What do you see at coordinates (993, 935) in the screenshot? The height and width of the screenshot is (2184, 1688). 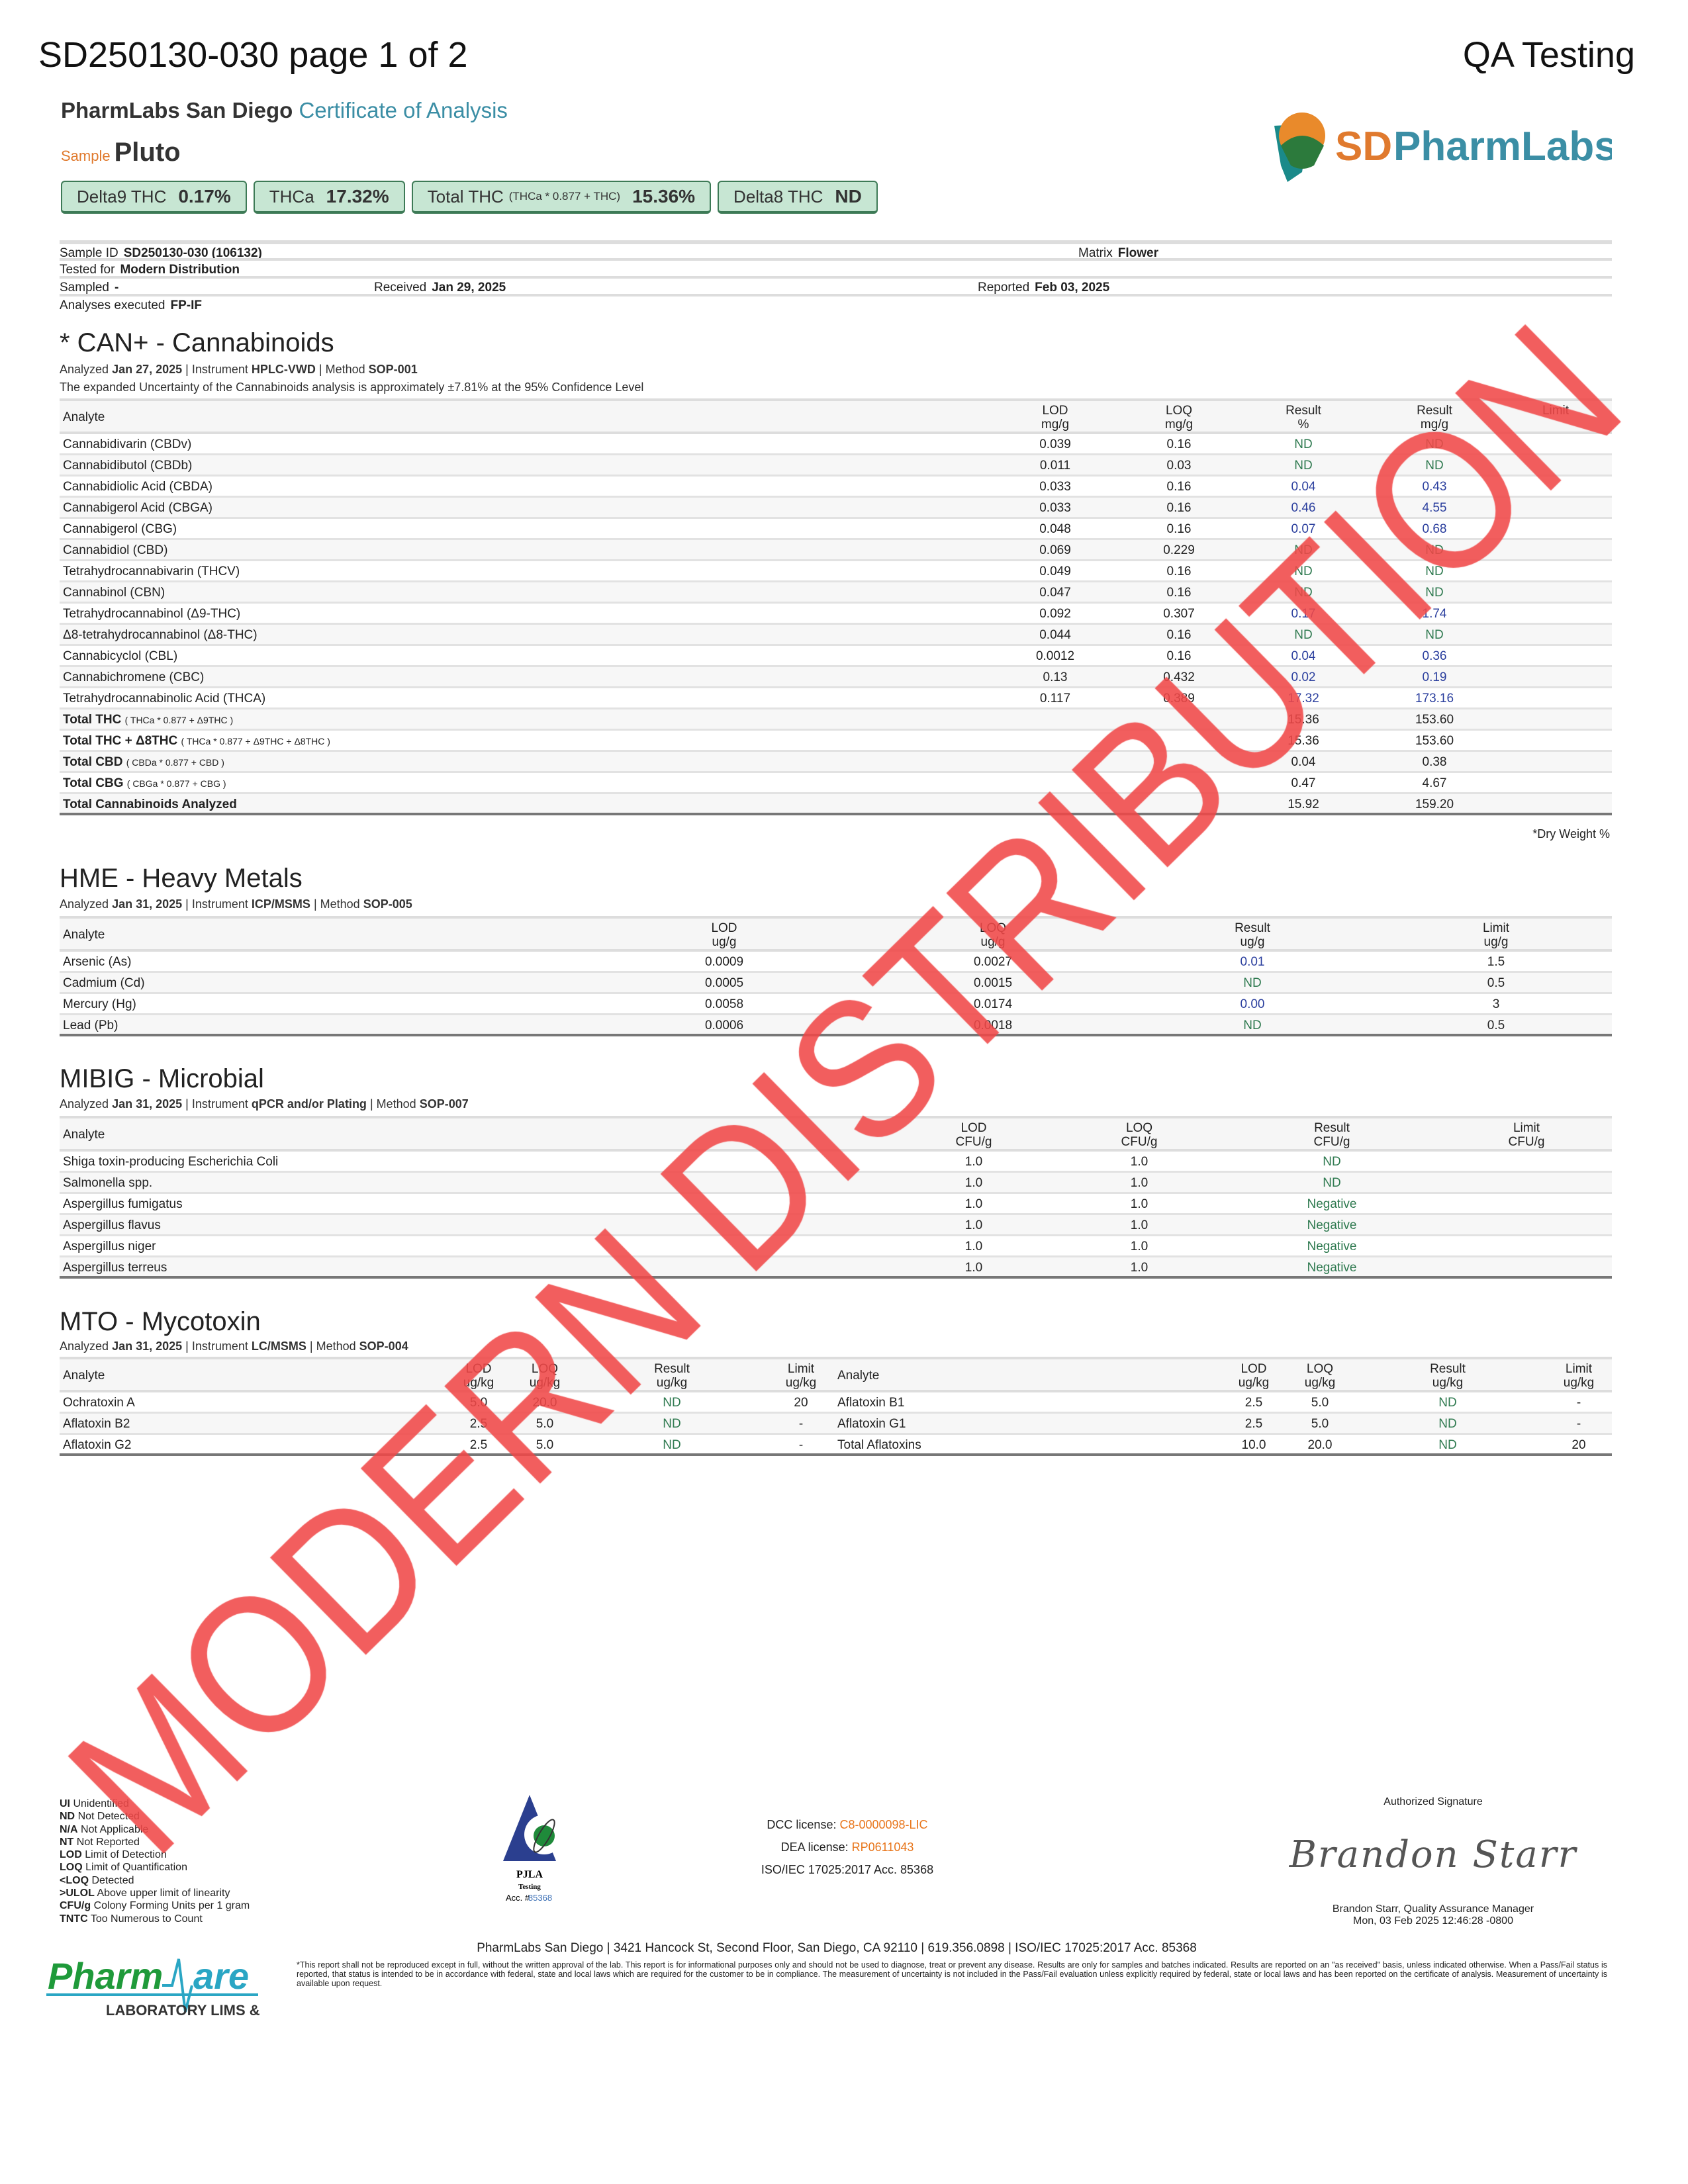 I see `column-header: LOQ ug/g` at bounding box center [993, 935].